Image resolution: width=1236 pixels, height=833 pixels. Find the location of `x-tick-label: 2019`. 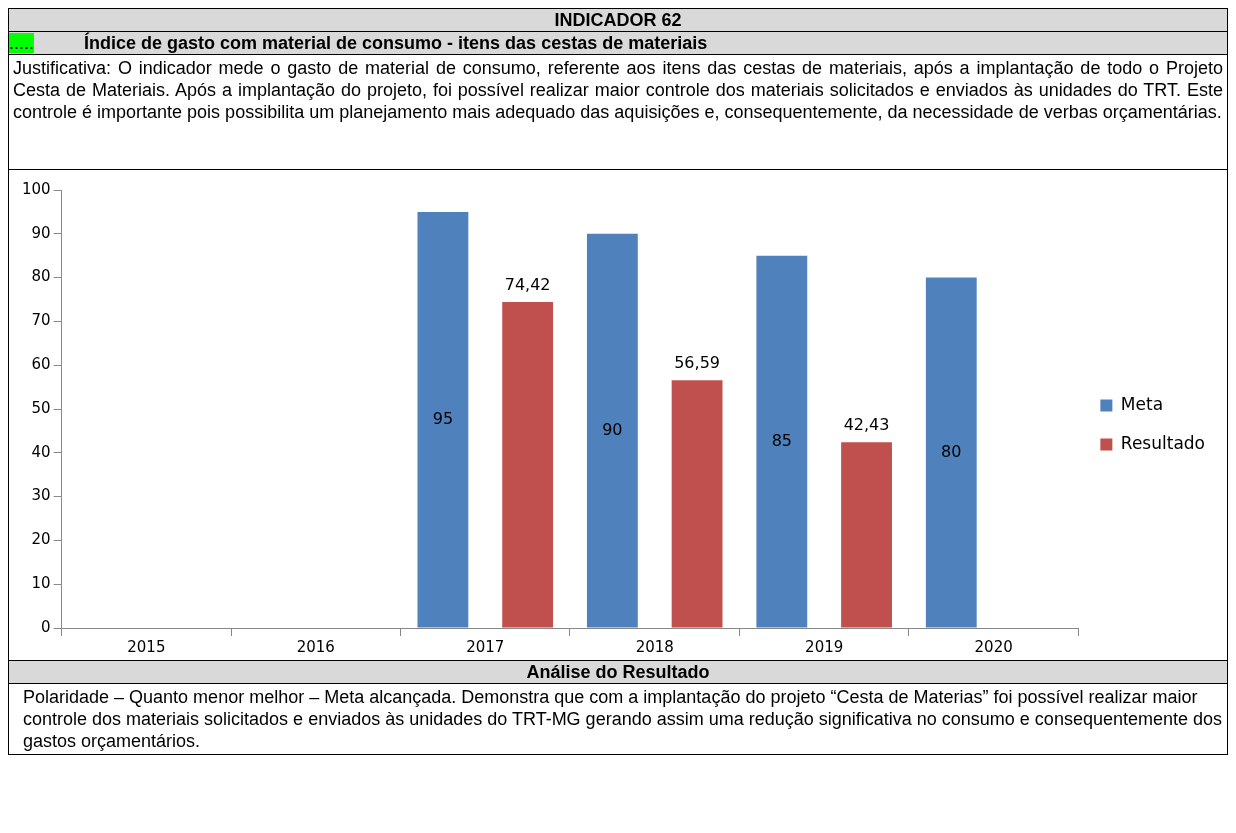

x-tick-label: 2019 is located at coordinates (824, 646).